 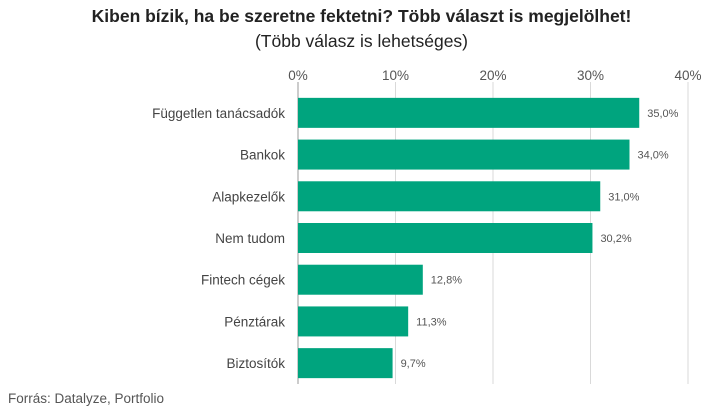 What do you see at coordinates (86, 398) in the screenshot?
I see `source-note: Forrás: Datalyze, Portfolio` at bounding box center [86, 398].